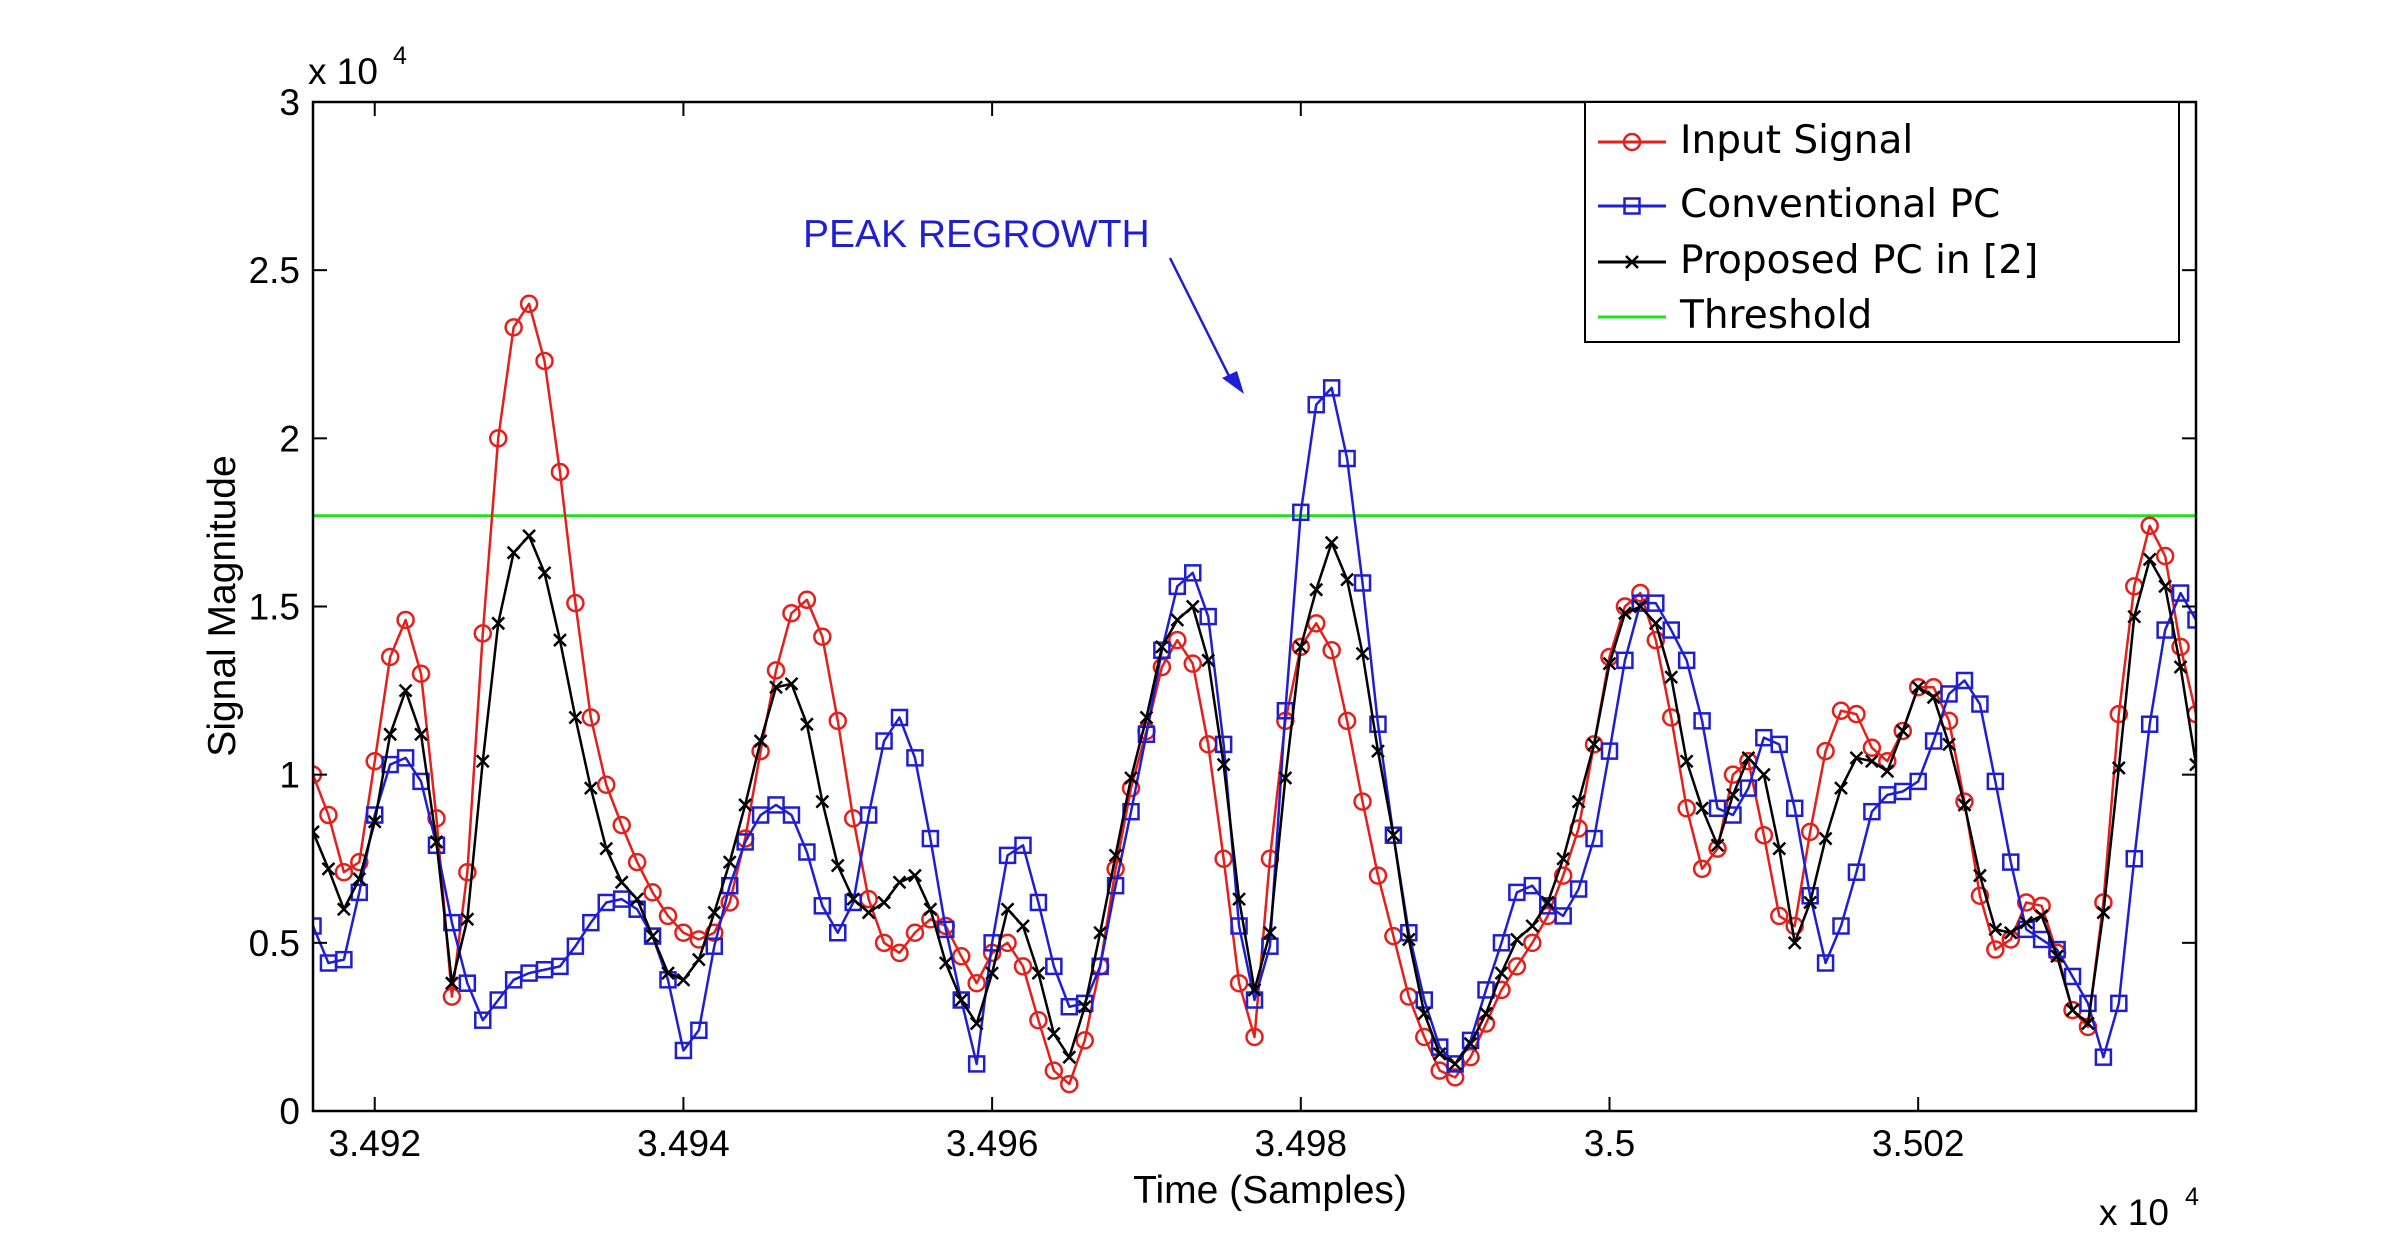 This screenshot has width=2394, height=1258. What do you see at coordinates (2192, 1197) in the screenshot?
I see `x-exponent-power: 4` at bounding box center [2192, 1197].